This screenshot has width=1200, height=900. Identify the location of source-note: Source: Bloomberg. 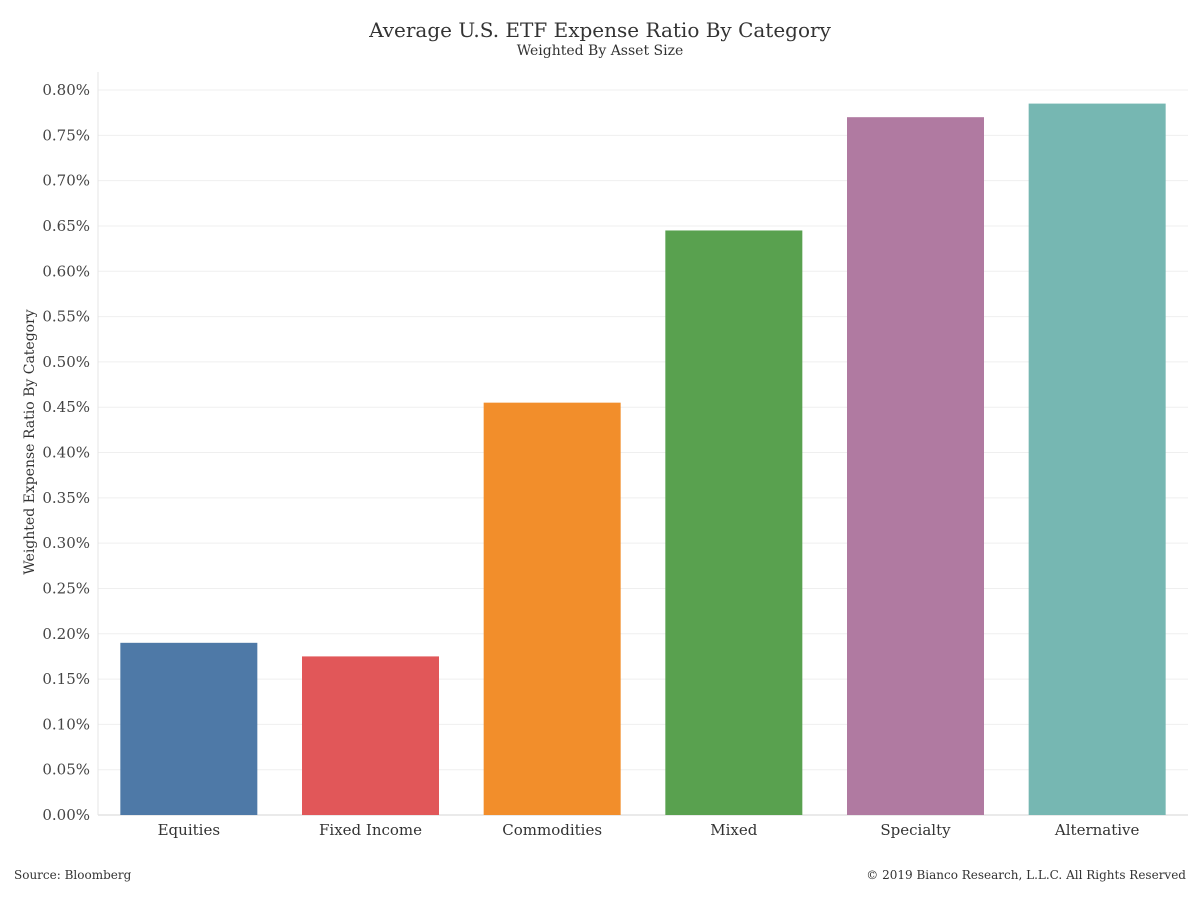
(73, 875).